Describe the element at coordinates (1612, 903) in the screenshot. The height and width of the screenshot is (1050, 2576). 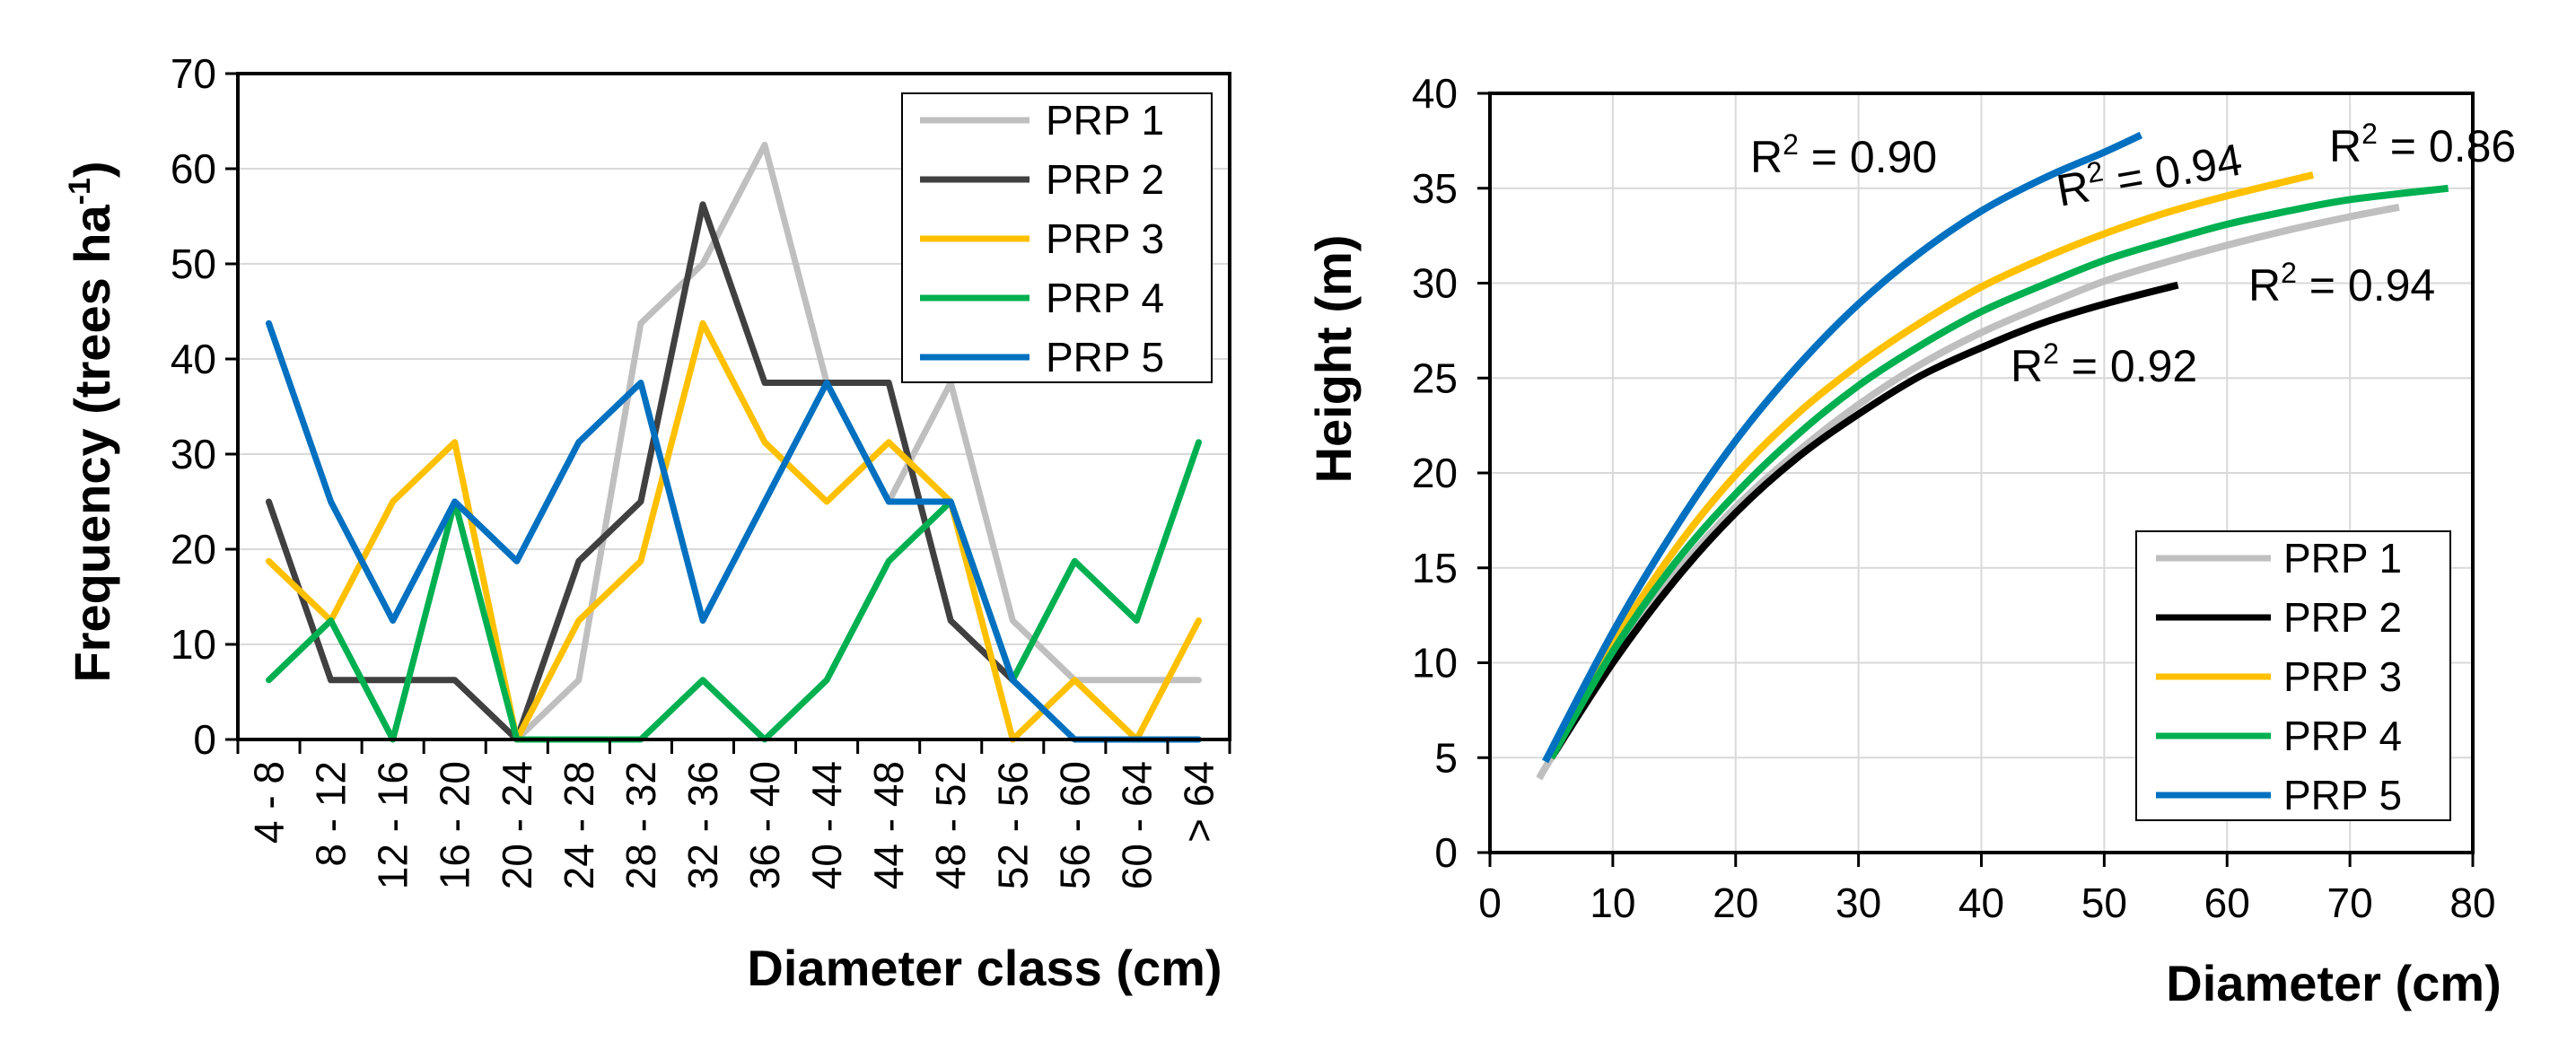
I see `right-x-tick-label: 10` at that location.